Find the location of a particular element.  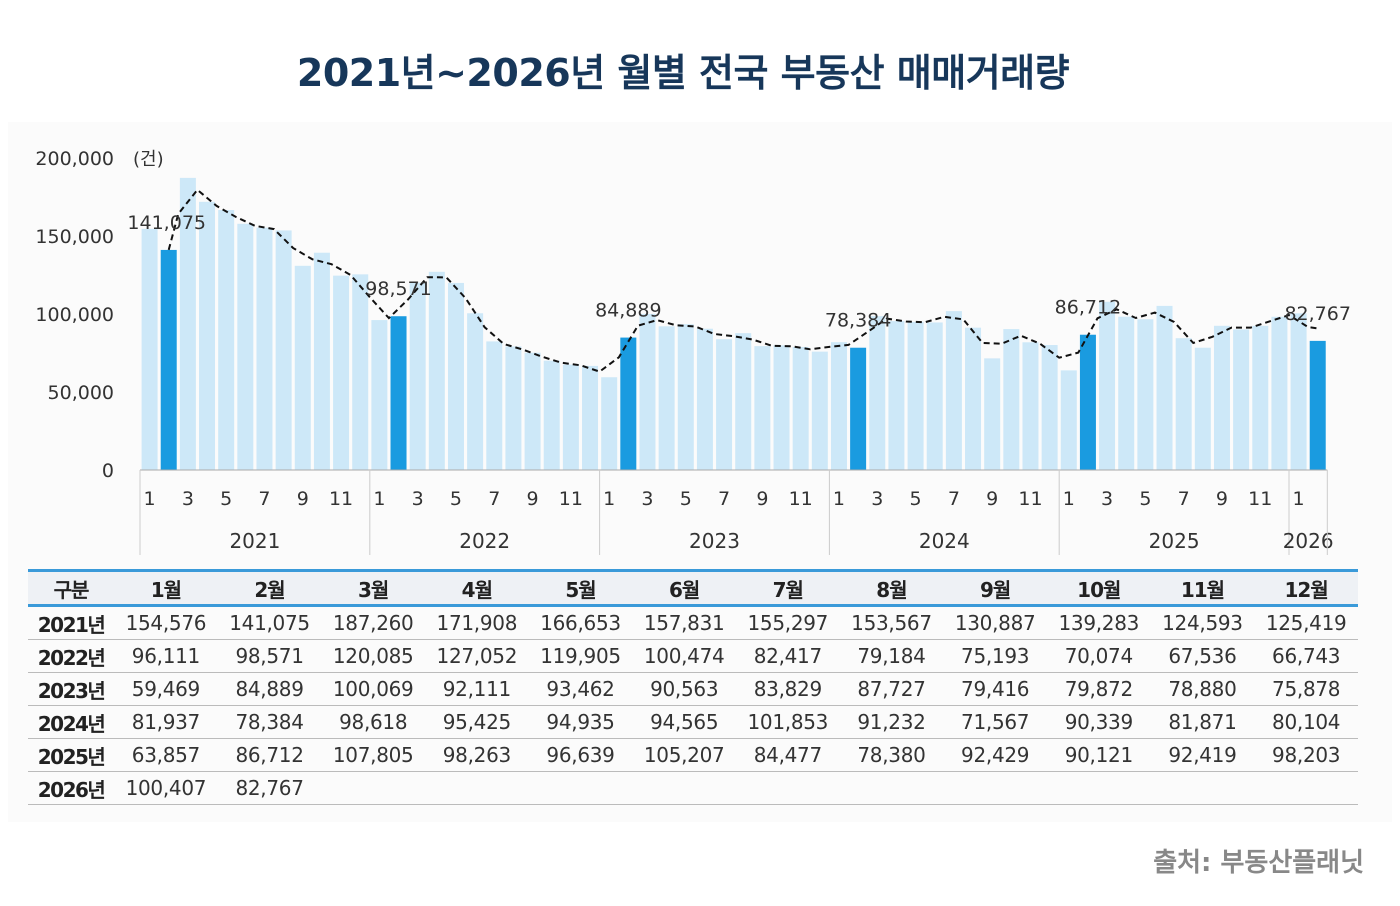

header-month: 9월 is located at coordinates (995, 588).